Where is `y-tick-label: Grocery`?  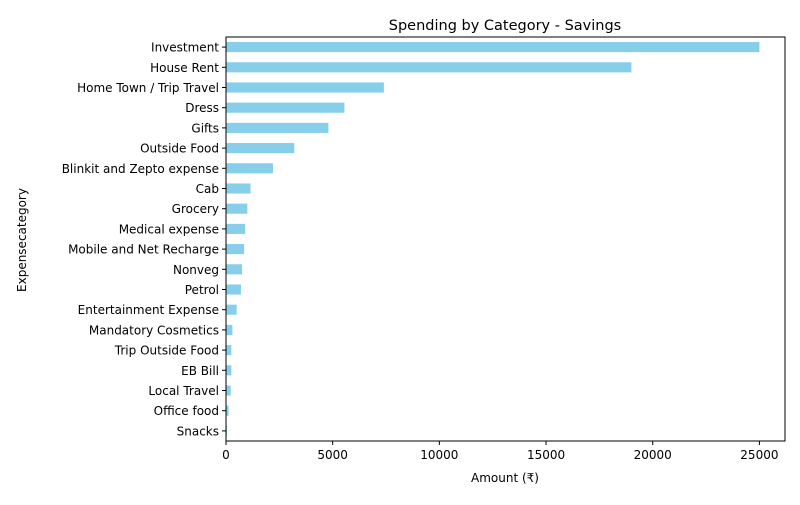 y-tick-label: Grocery is located at coordinates (195, 209).